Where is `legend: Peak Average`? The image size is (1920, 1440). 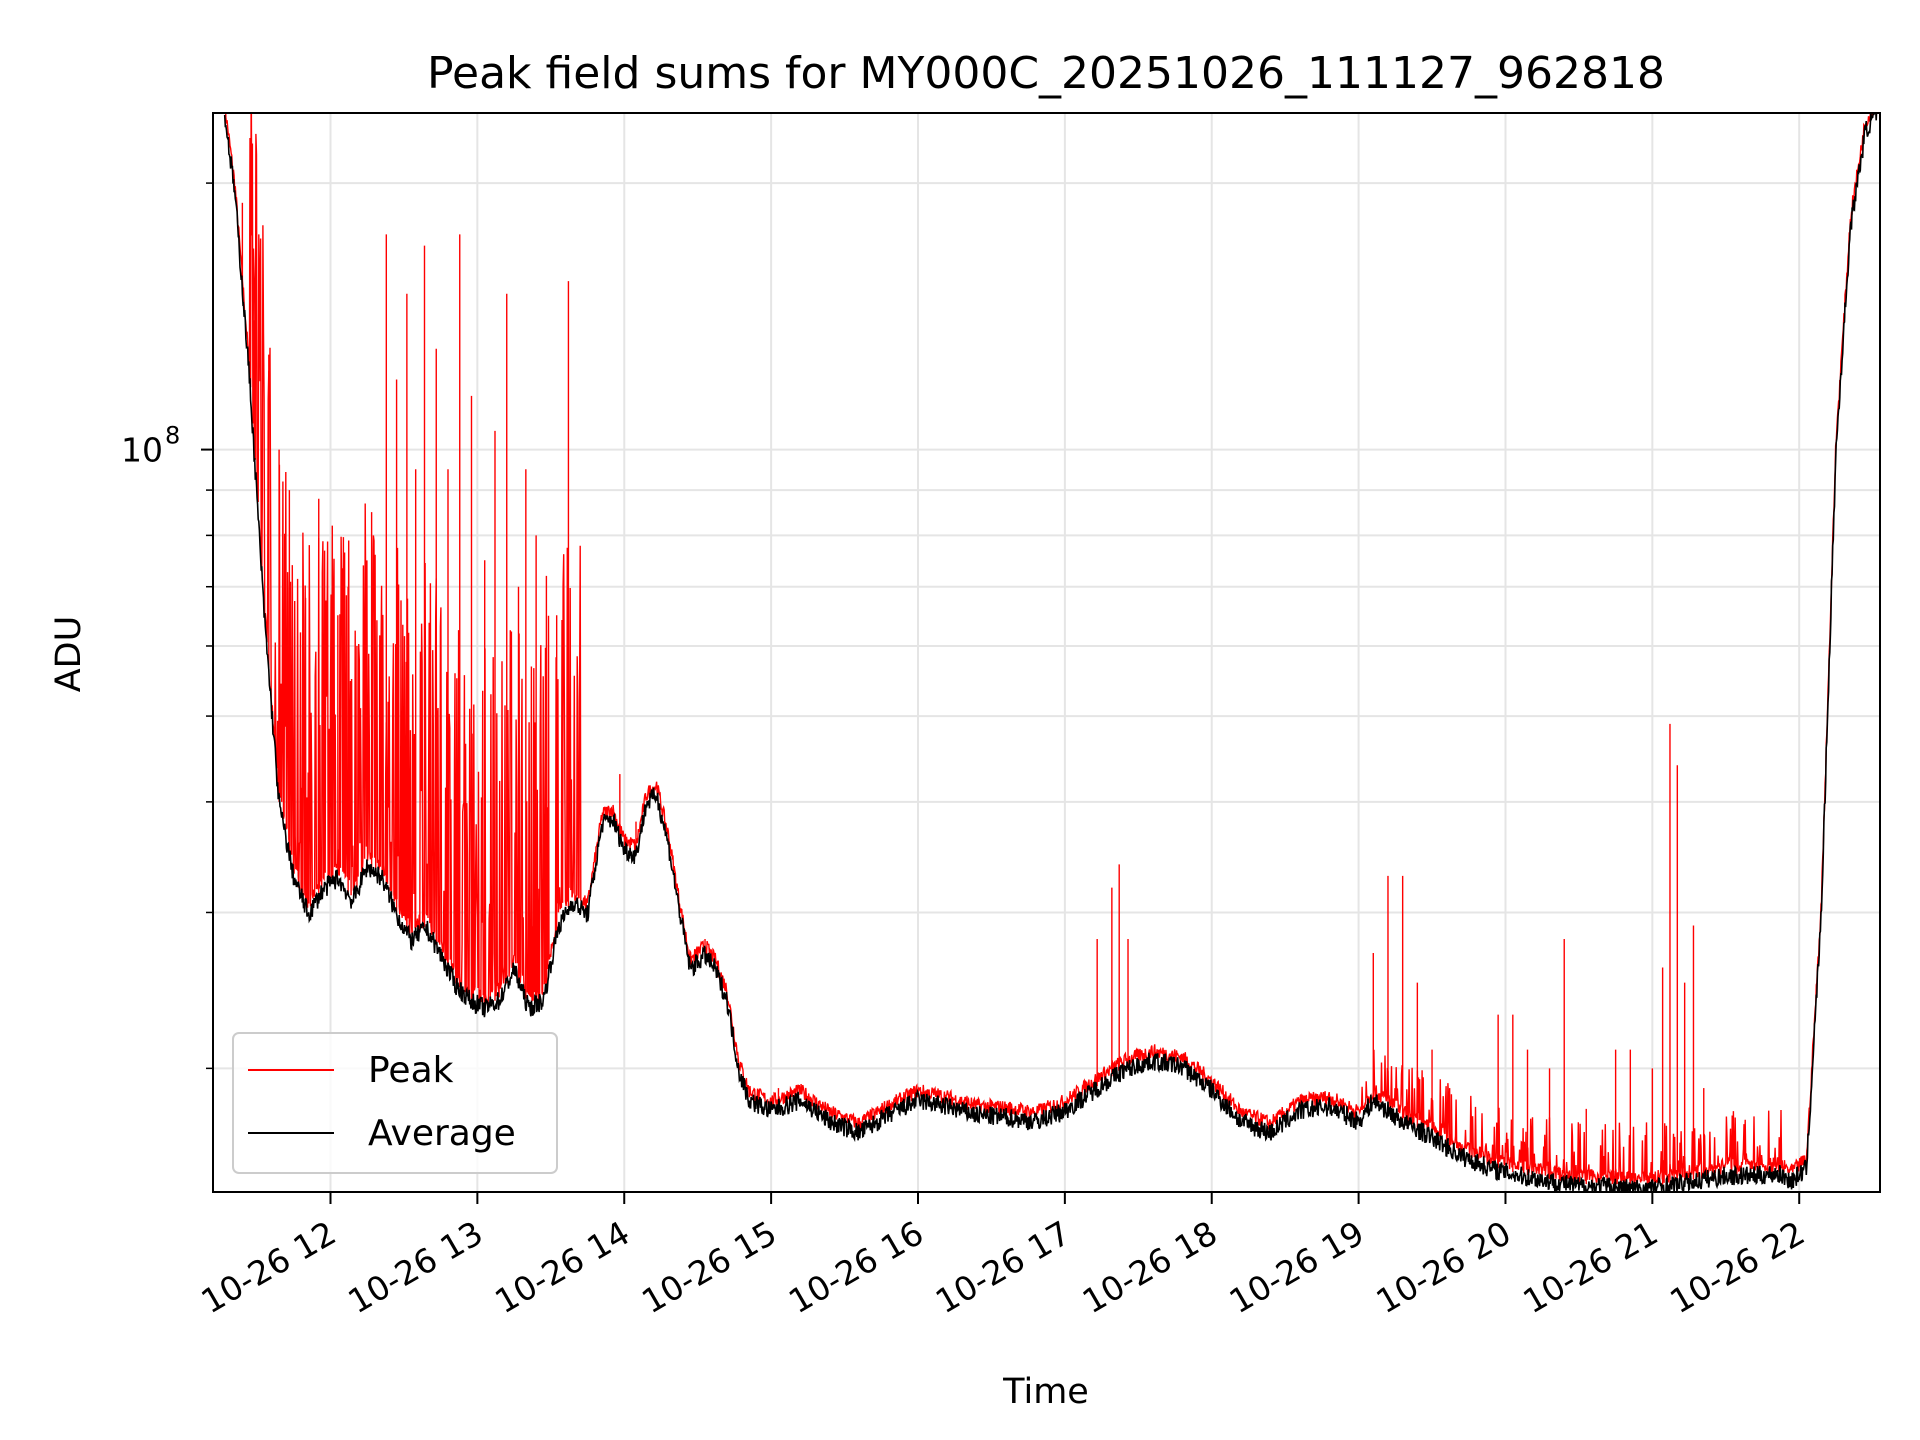
legend: Peak Average is located at coordinates (395, 1103).